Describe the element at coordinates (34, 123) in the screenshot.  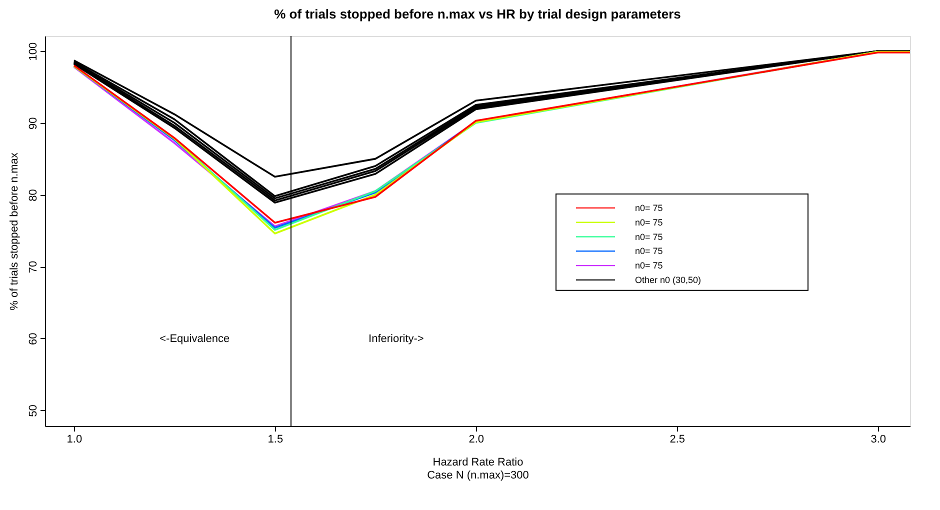
I see `y-tick-label: 90` at that location.